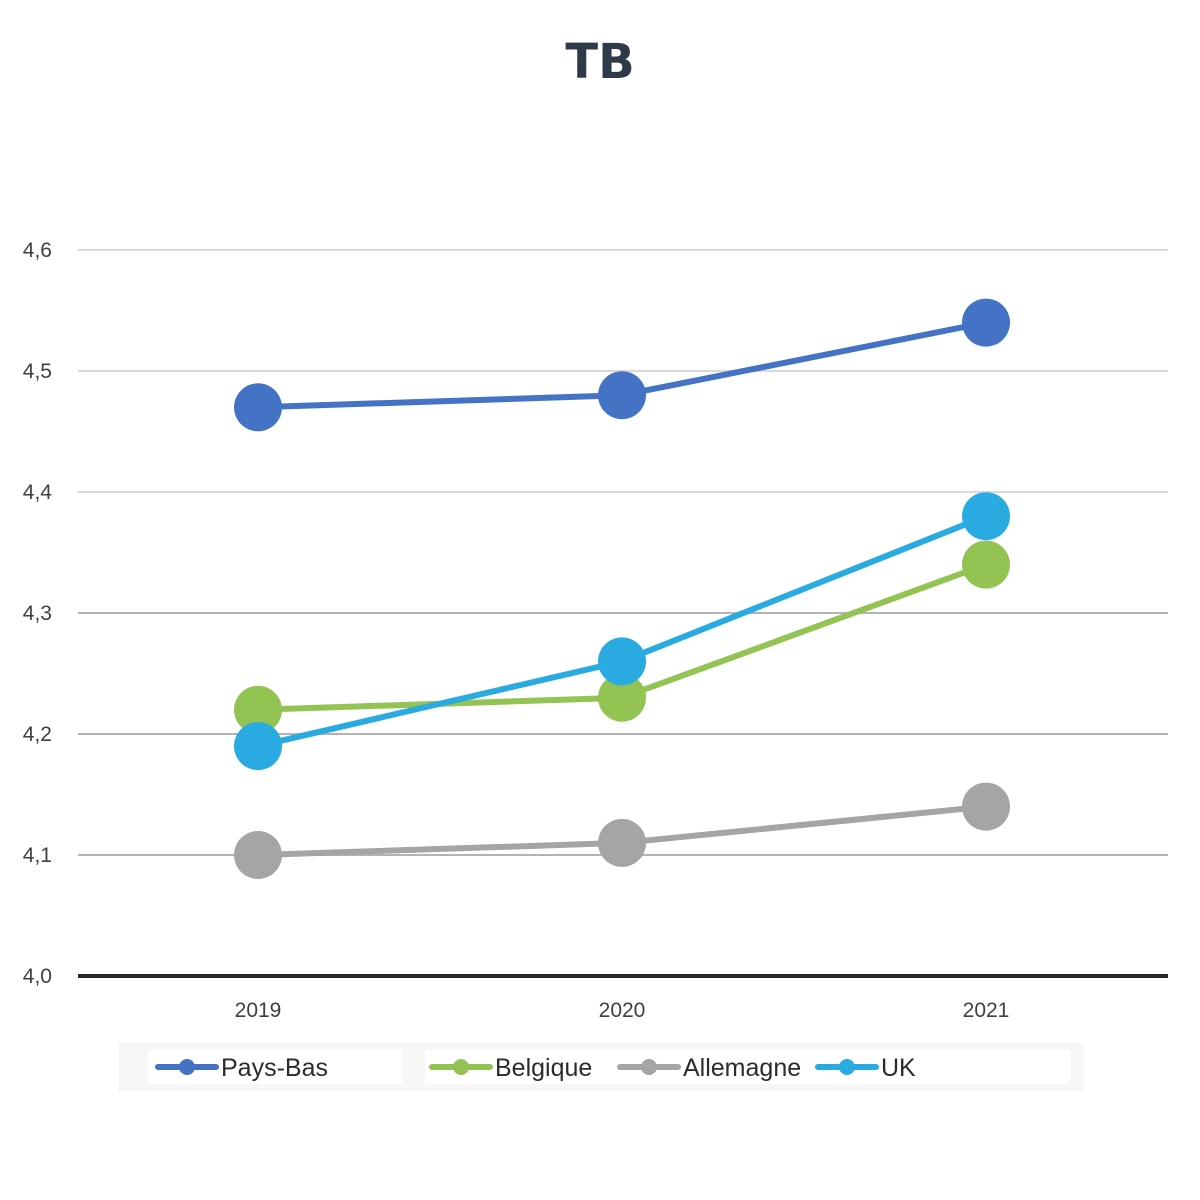 This screenshot has width=1200, height=1200. What do you see at coordinates (622, 365) in the screenshot?
I see `series-pays-bas` at bounding box center [622, 365].